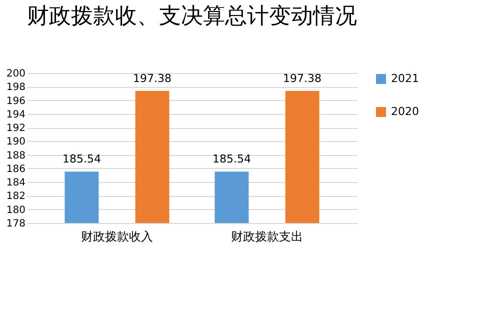  What do you see at coordinates (16, 156) in the screenshot?
I see `y-tick-label: 188` at bounding box center [16, 156].